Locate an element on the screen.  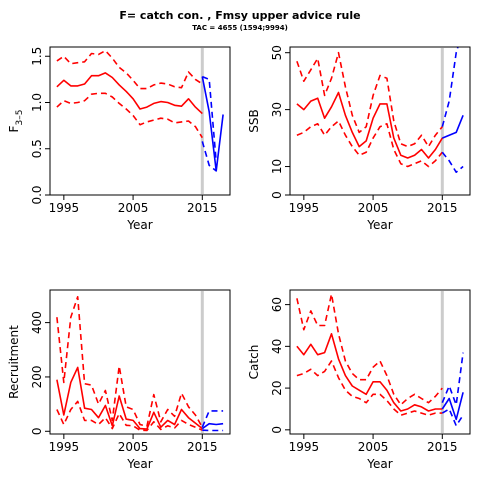
panel-1-x-tick-label: 2005 is located at coordinates (133, 208).